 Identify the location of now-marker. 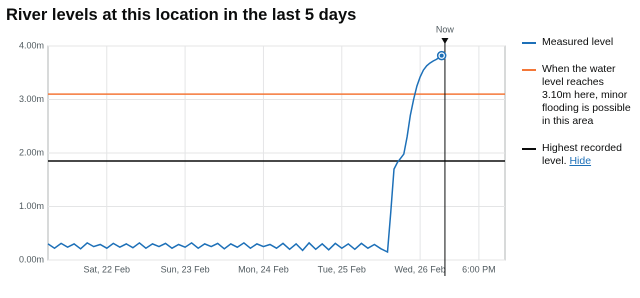
(445, 41).